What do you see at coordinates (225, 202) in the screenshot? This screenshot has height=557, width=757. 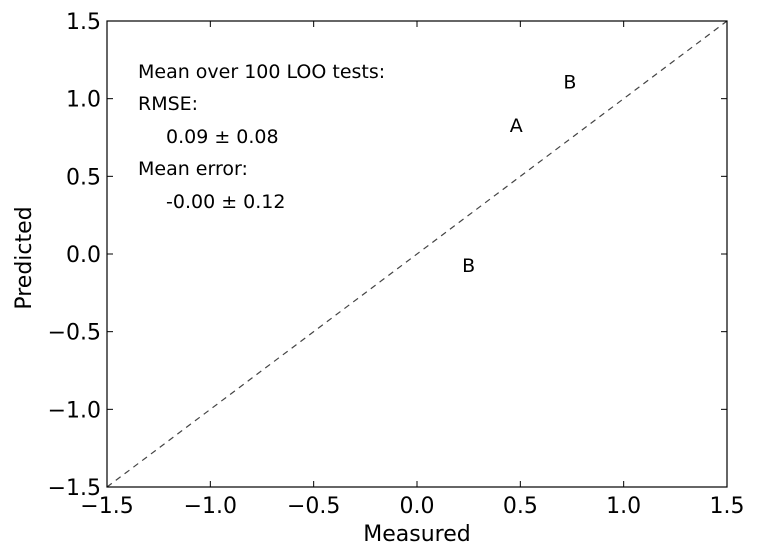 I see `annotation-line: -0.00 ± 0.12` at bounding box center [225, 202].